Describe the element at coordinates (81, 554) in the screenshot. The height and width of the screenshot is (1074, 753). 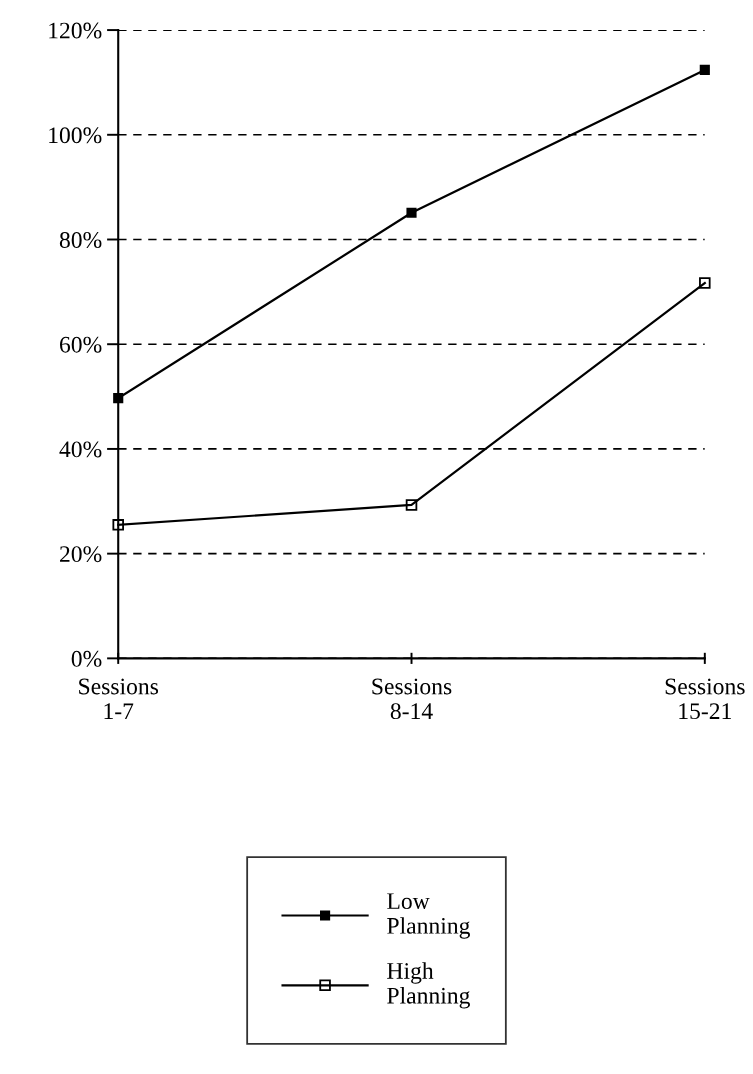
I see `y-tick-label: 20%` at that location.